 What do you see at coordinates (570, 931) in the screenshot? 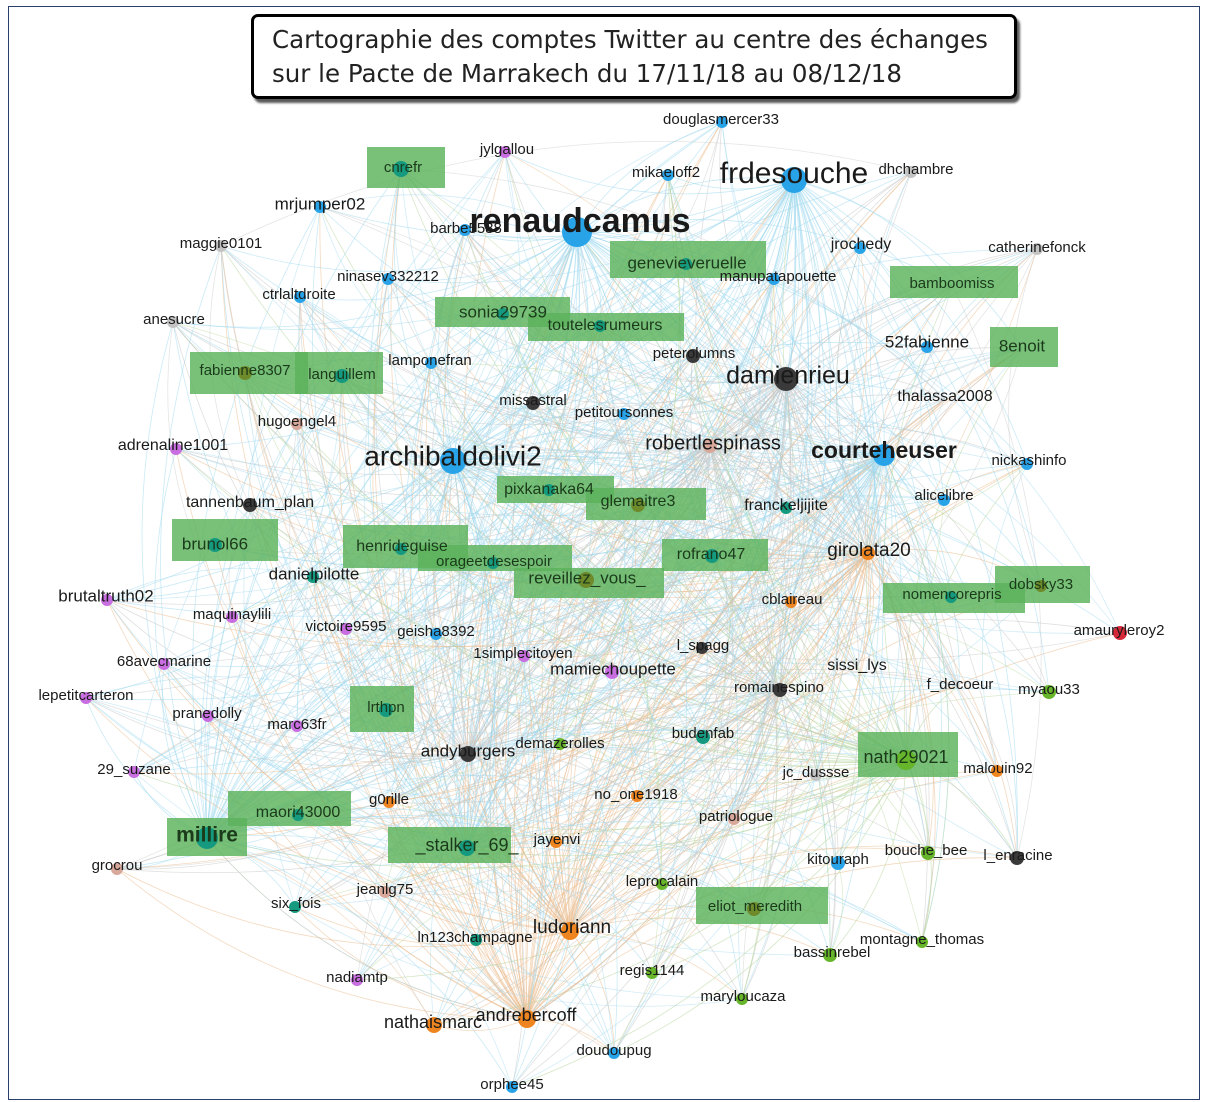
I see `node-ludoriann` at bounding box center [570, 931].